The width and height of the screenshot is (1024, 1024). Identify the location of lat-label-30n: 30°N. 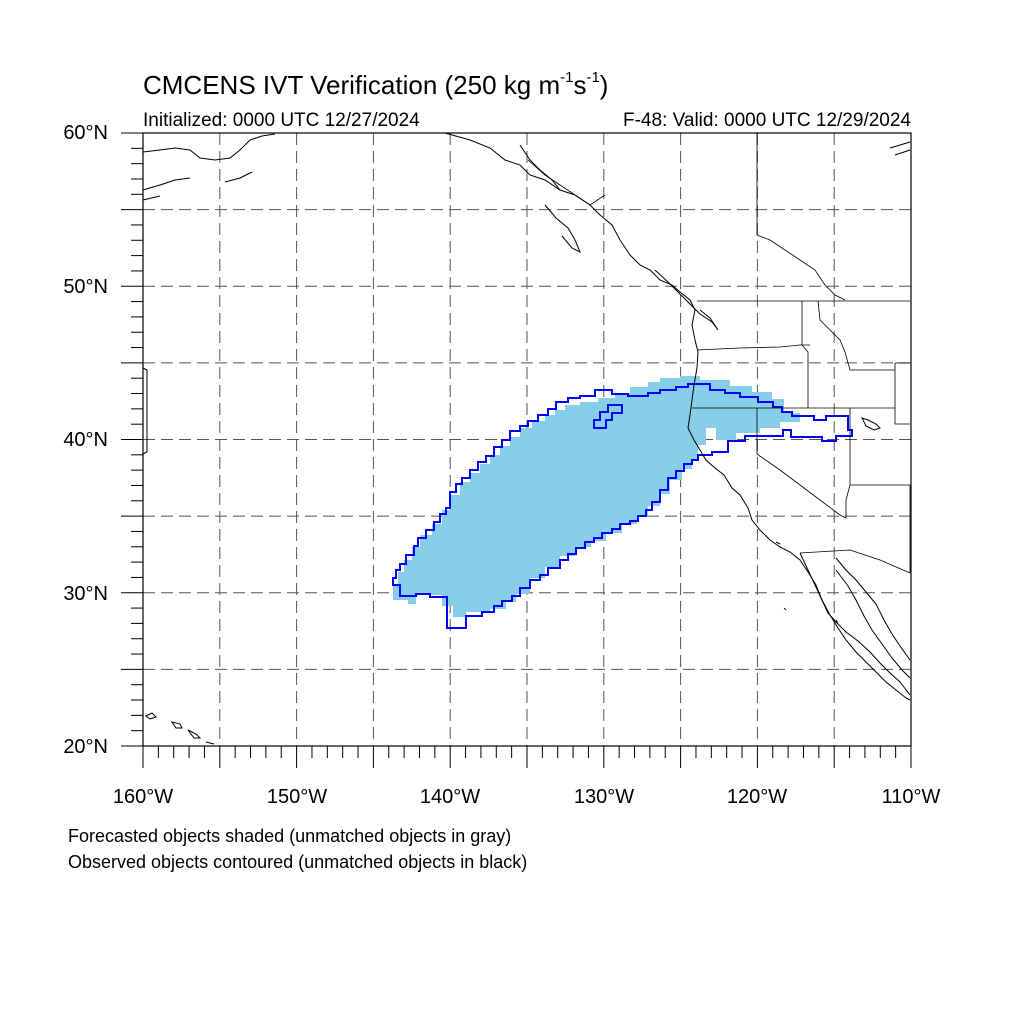
(85, 594).